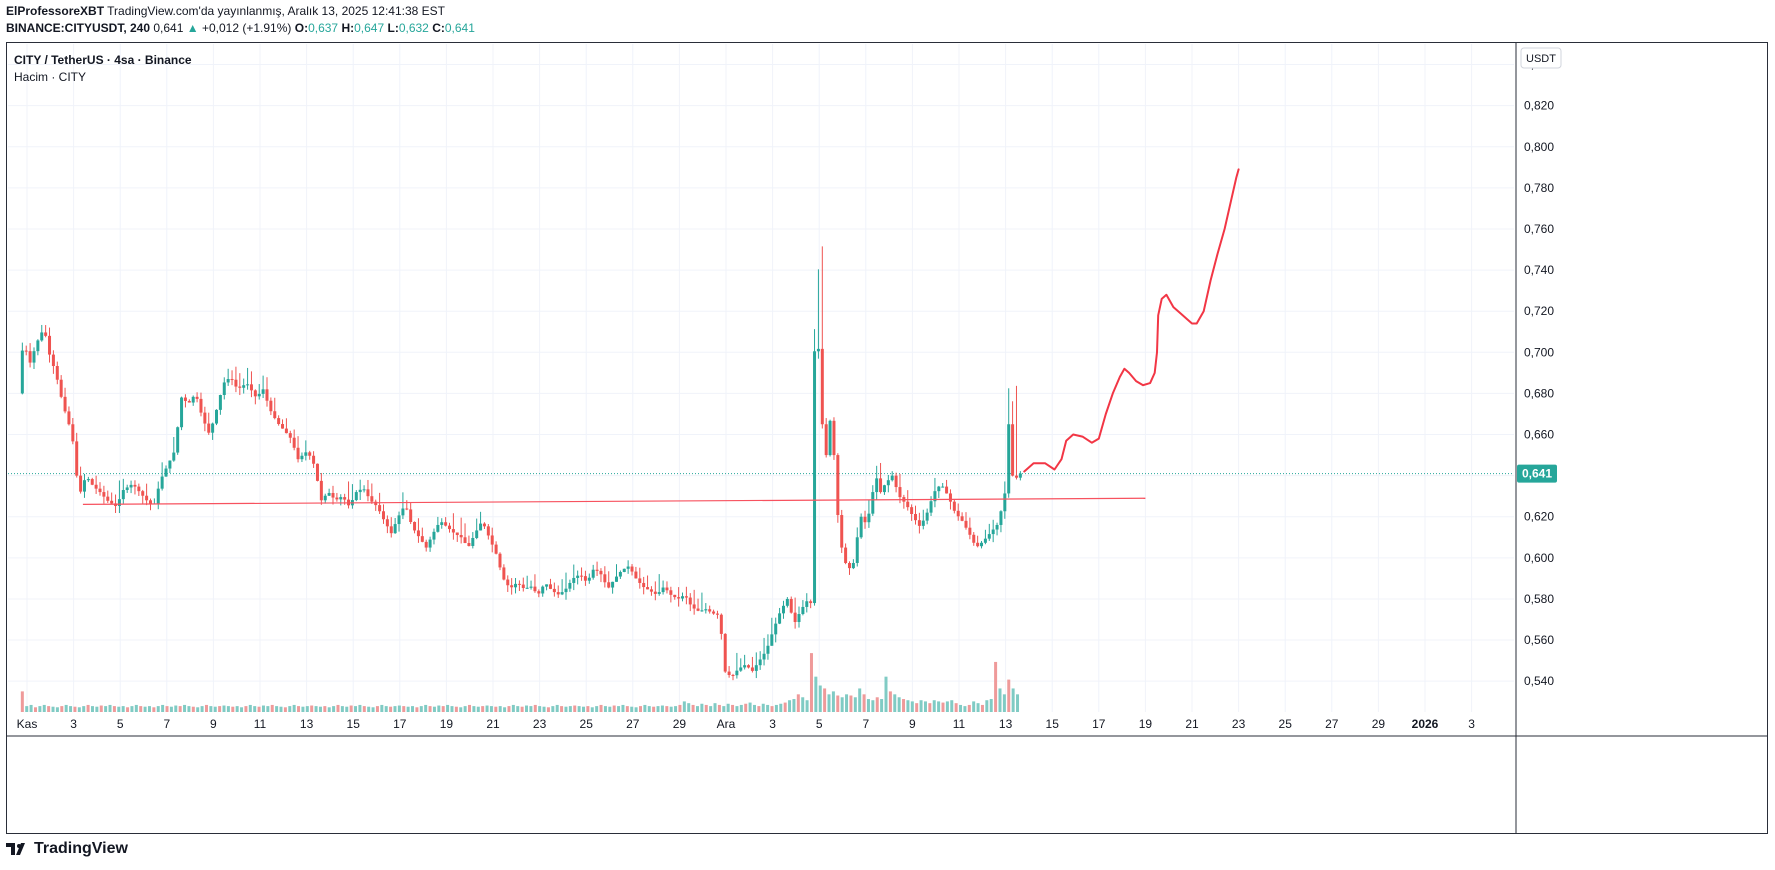 This screenshot has height=870, width=1775. Describe the element at coordinates (55, 11) in the screenshot. I see `author-name: ElProfessoreXBT` at that location.